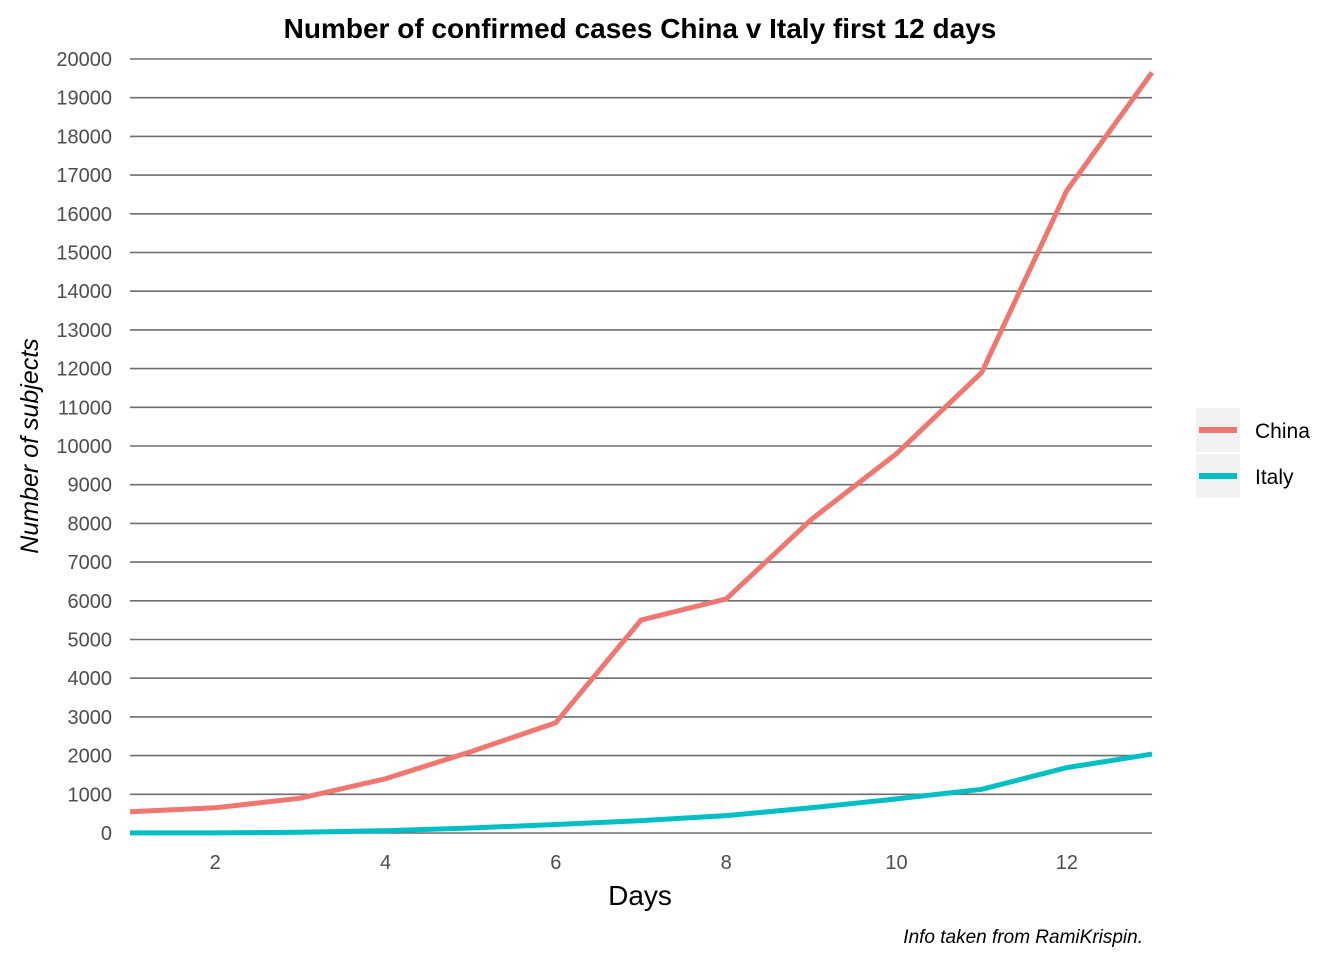 This screenshot has width=1344, height=960. I want to click on series-line-italy, so click(641, 793).